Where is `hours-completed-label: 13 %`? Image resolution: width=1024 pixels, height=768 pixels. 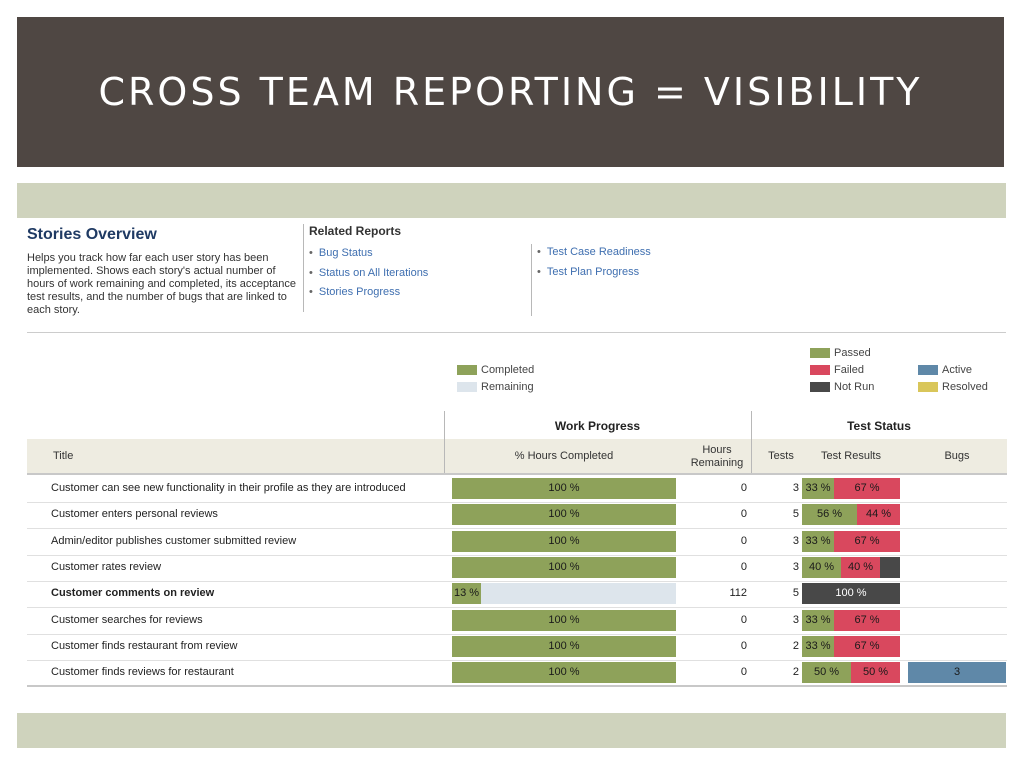
hours-completed-label: 13 % is located at coordinates (467, 593).